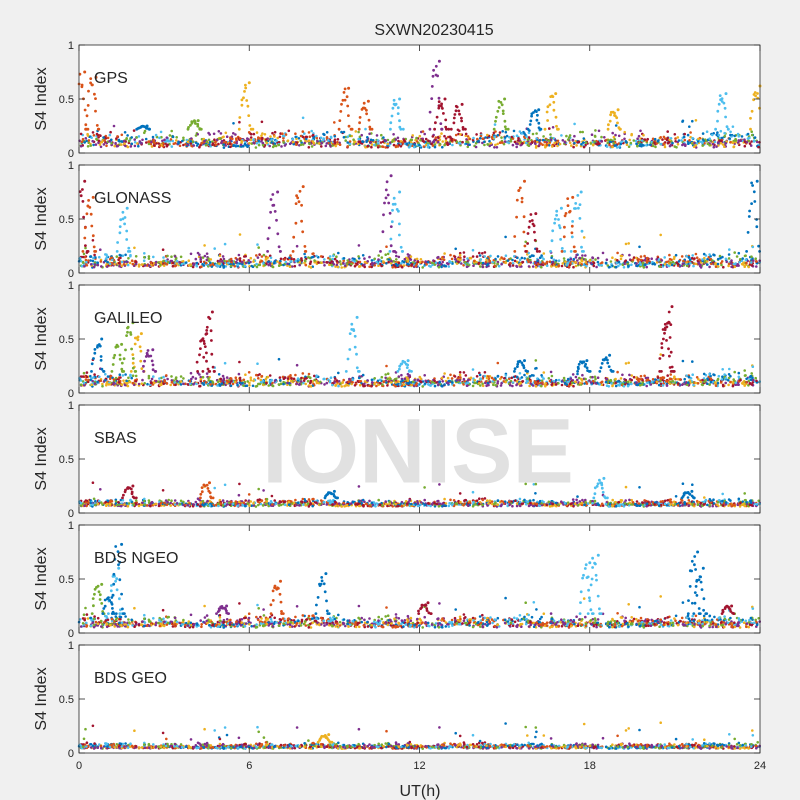 The width and height of the screenshot is (800, 800). I want to click on panel-label: GLONASS, so click(132, 198).